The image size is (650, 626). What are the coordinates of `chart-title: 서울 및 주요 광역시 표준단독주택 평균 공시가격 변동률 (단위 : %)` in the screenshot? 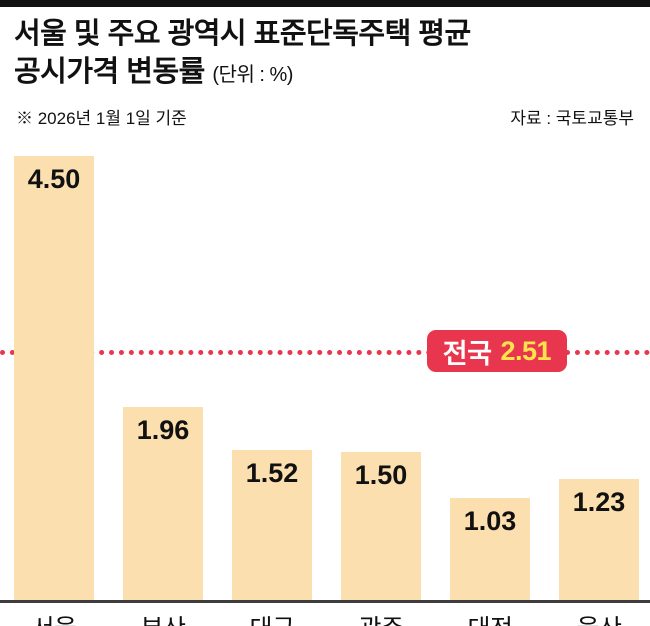 It's located at (242, 54).